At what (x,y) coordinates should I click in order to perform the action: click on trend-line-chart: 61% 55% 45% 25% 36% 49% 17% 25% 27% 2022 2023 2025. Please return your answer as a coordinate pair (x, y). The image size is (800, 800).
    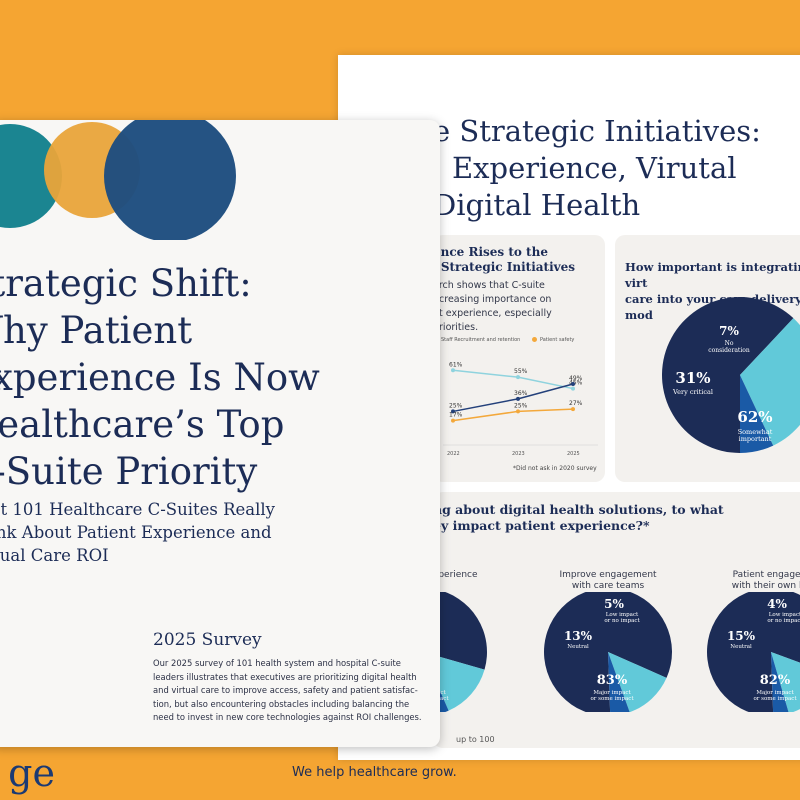
    Looking at the image, I should click on (520, 409).